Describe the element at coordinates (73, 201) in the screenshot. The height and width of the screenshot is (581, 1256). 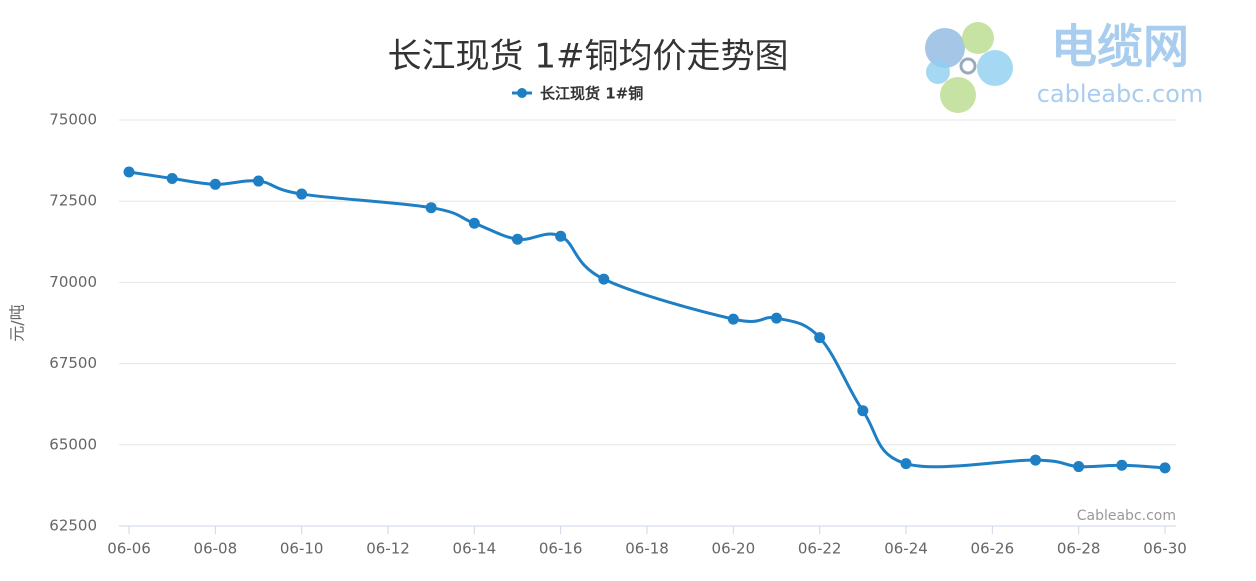
I see `y-tick-label: 72500` at that location.